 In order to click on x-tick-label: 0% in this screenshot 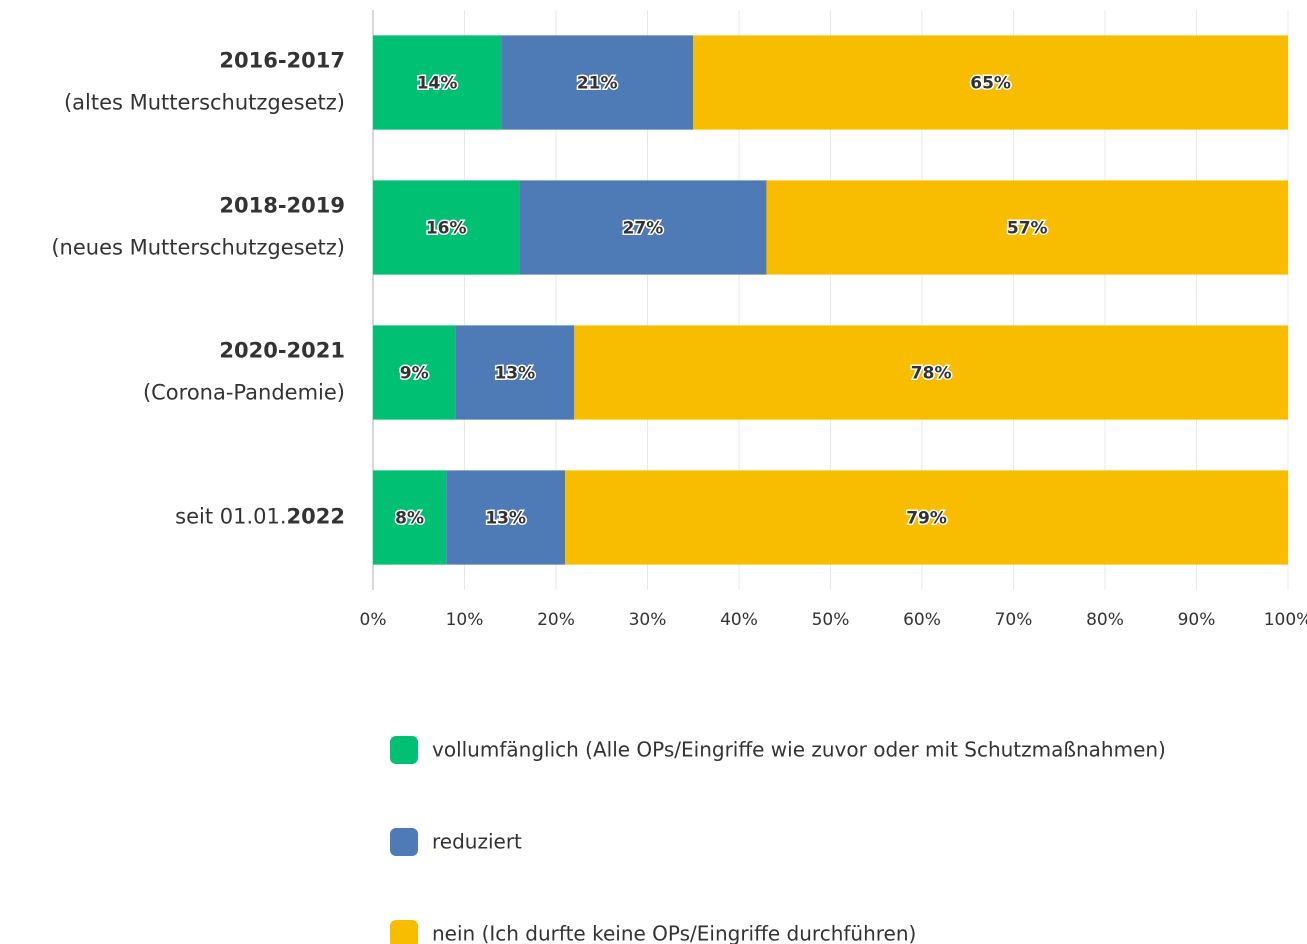, I will do `click(373, 620)`.